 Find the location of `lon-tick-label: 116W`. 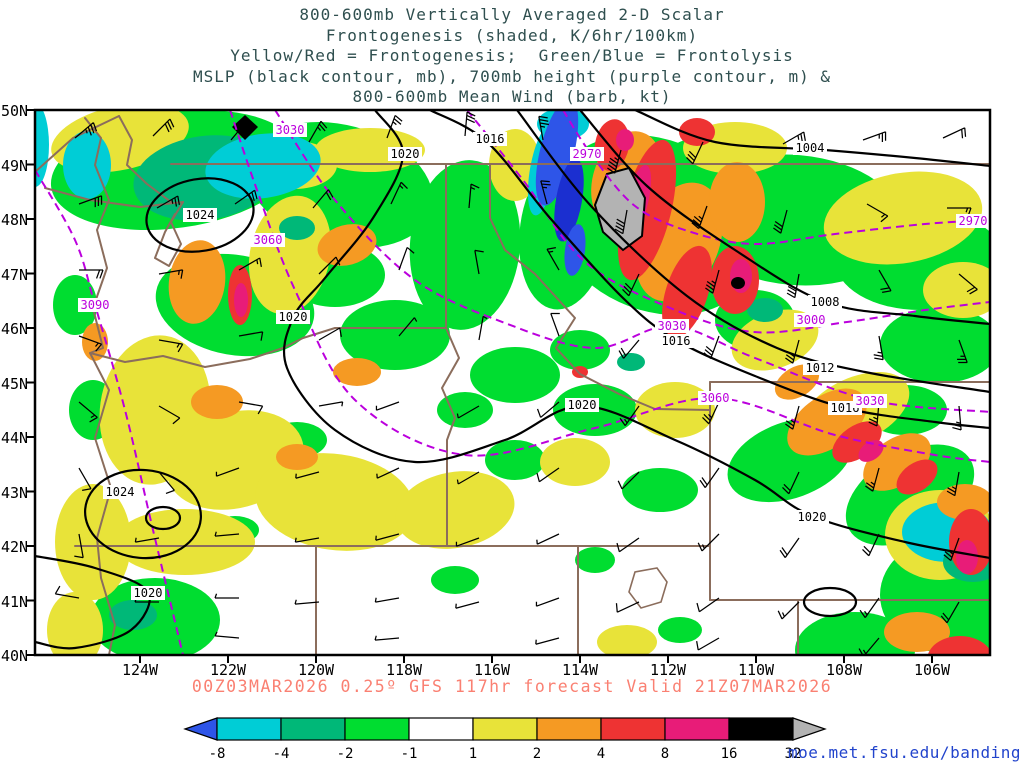

lon-tick-label: 116W is located at coordinates (492, 670).